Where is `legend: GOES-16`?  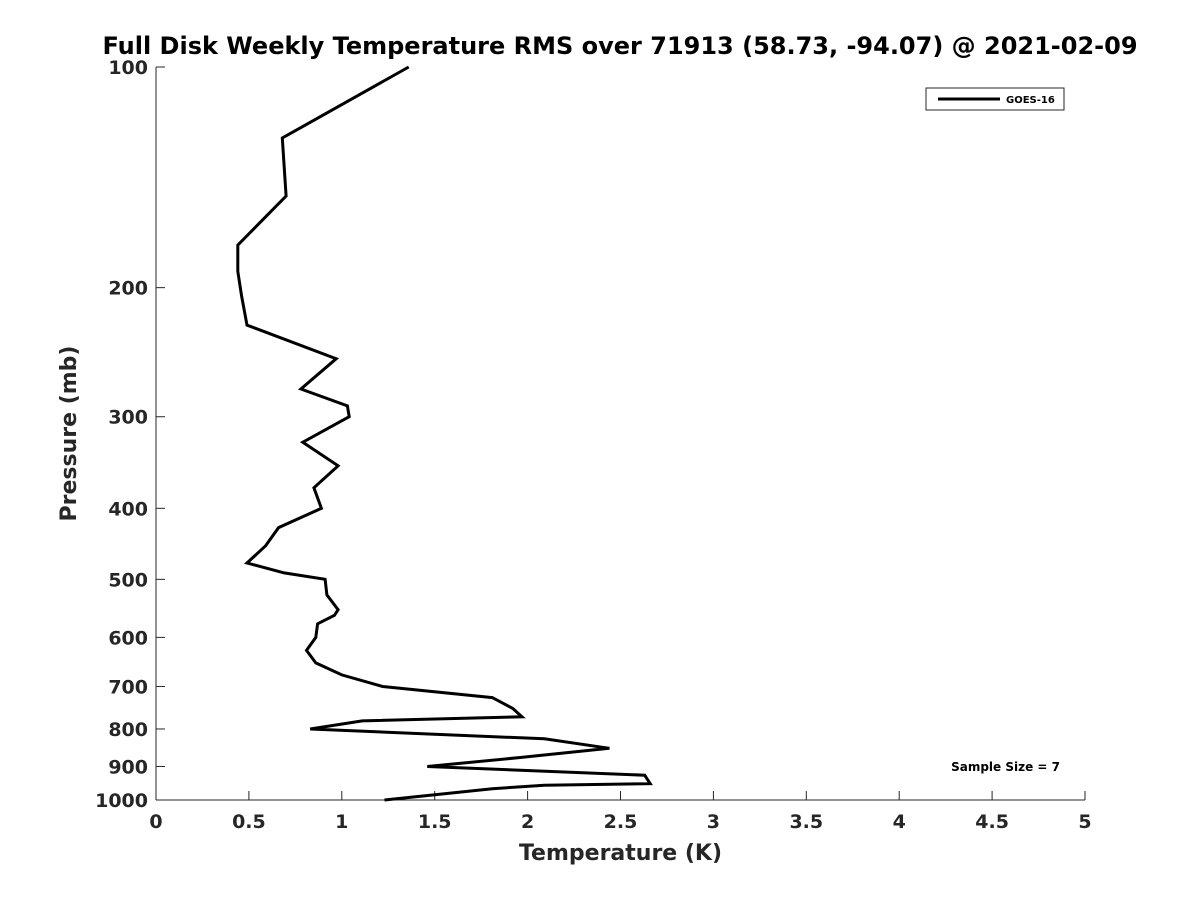 legend: GOES-16 is located at coordinates (995, 99).